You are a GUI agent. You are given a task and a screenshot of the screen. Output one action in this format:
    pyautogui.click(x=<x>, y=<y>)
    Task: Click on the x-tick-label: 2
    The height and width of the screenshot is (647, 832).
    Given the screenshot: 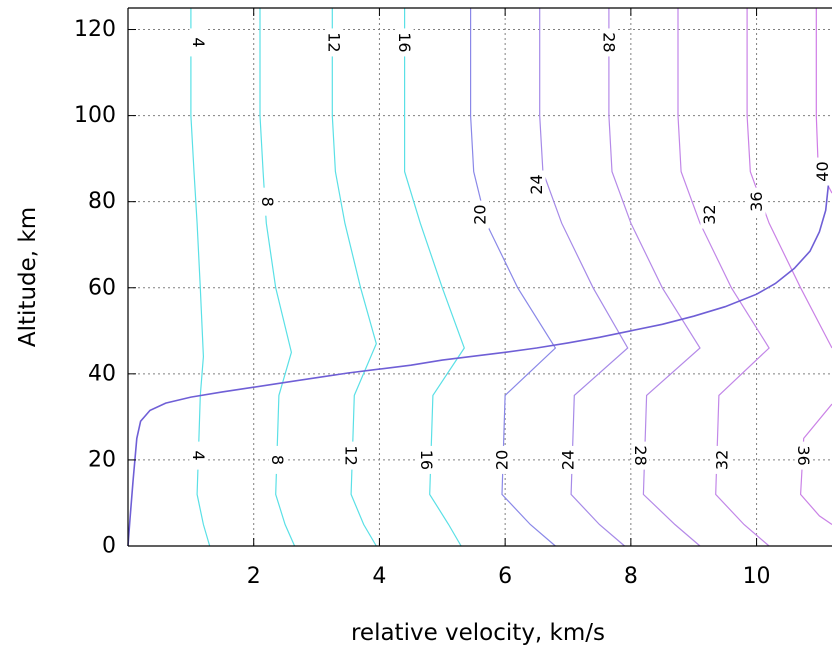 What is the action you would take?
    pyautogui.click(x=254, y=576)
    